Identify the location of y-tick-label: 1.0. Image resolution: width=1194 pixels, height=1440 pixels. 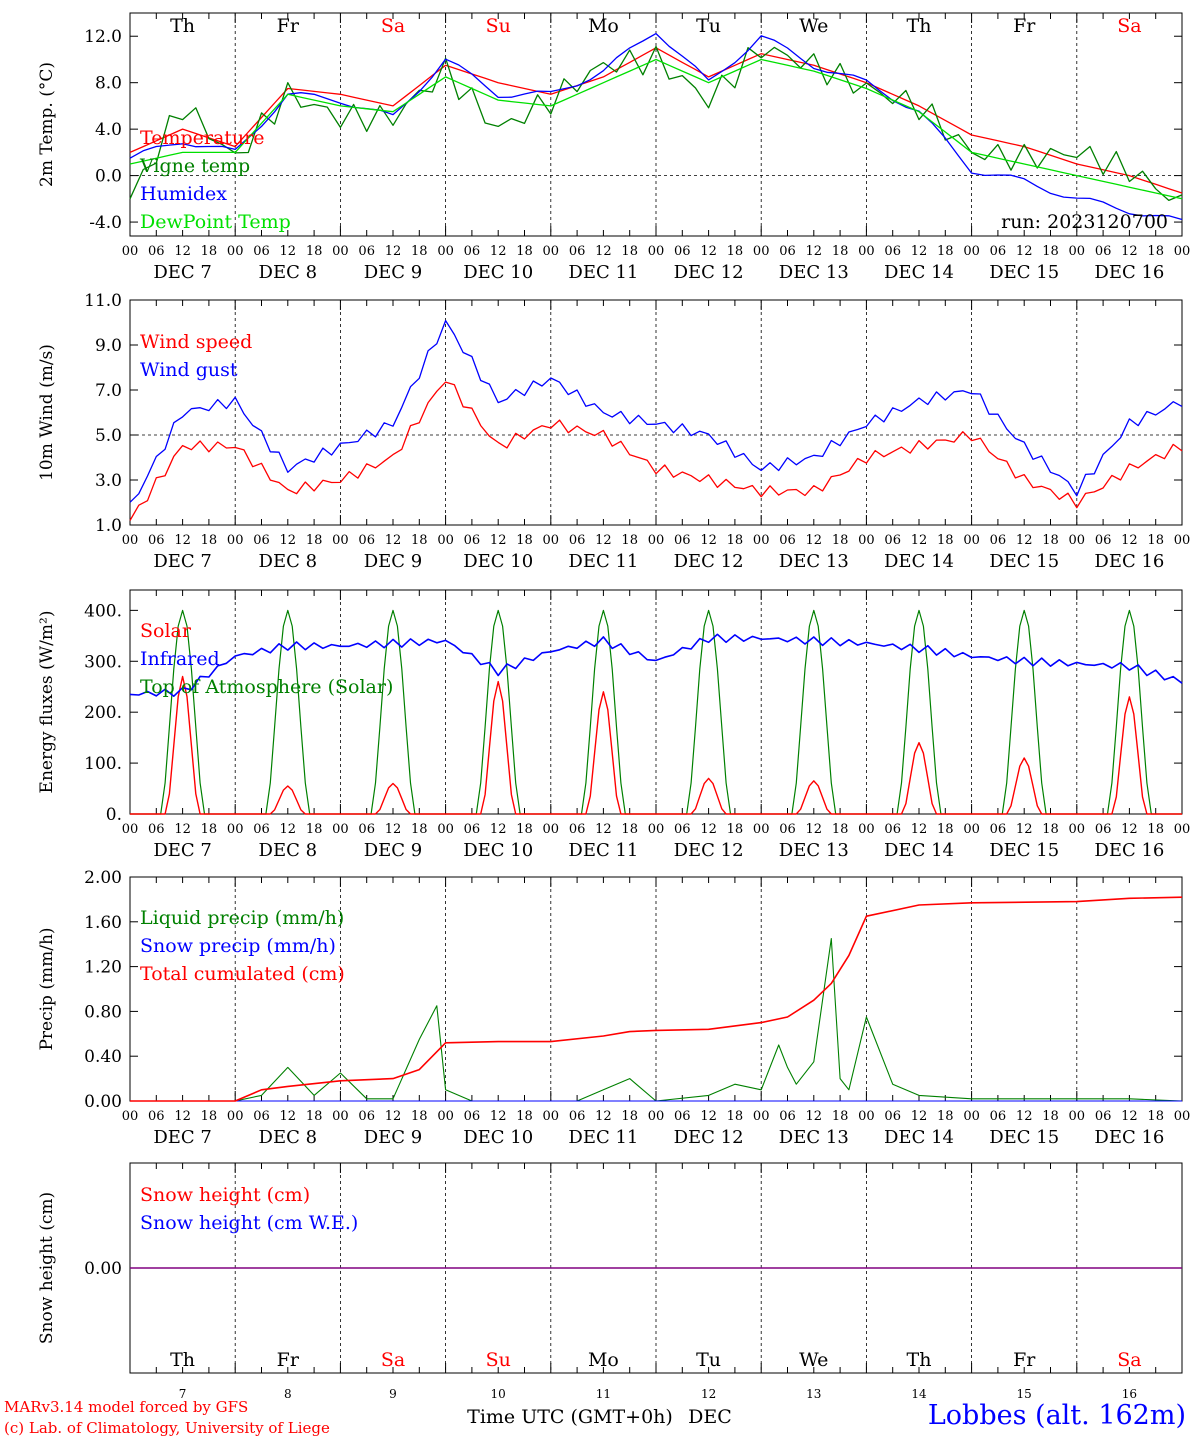
(108, 526).